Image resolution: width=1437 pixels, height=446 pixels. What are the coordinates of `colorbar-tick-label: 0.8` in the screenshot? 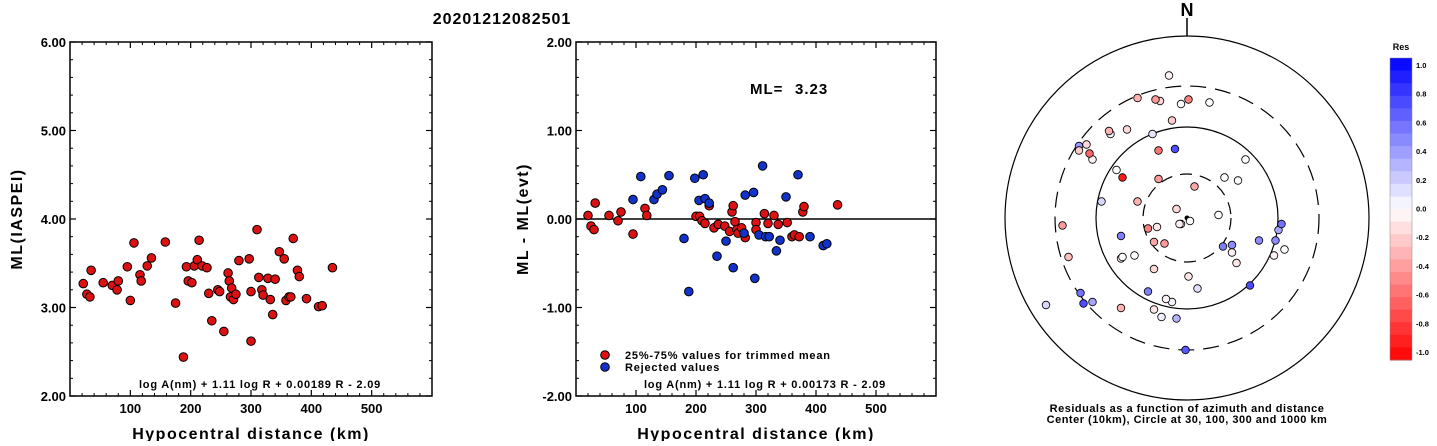 It's located at (1421, 94).